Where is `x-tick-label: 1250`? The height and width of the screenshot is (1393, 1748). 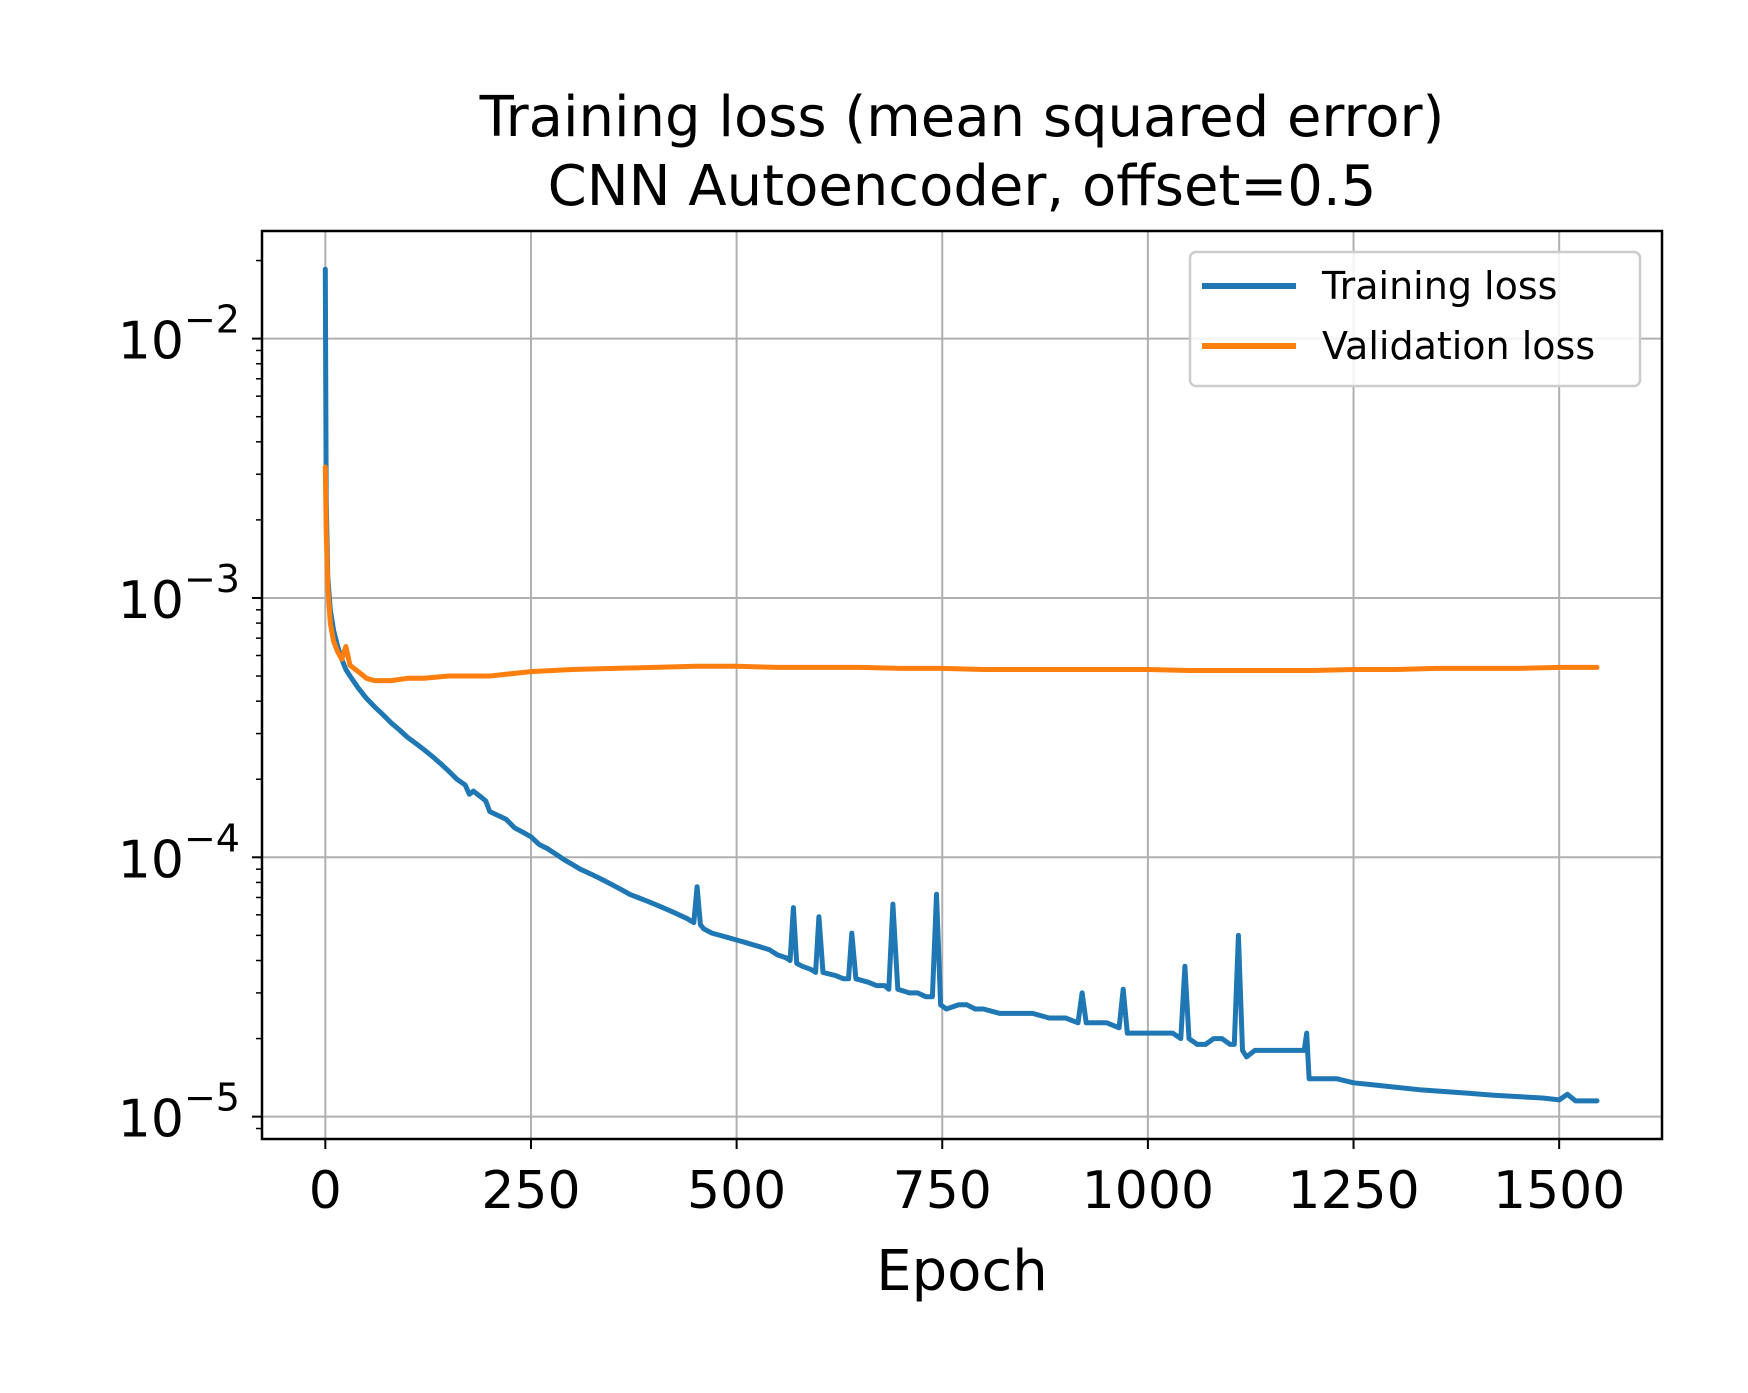 x-tick-label: 1250 is located at coordinates (1353, 1191).